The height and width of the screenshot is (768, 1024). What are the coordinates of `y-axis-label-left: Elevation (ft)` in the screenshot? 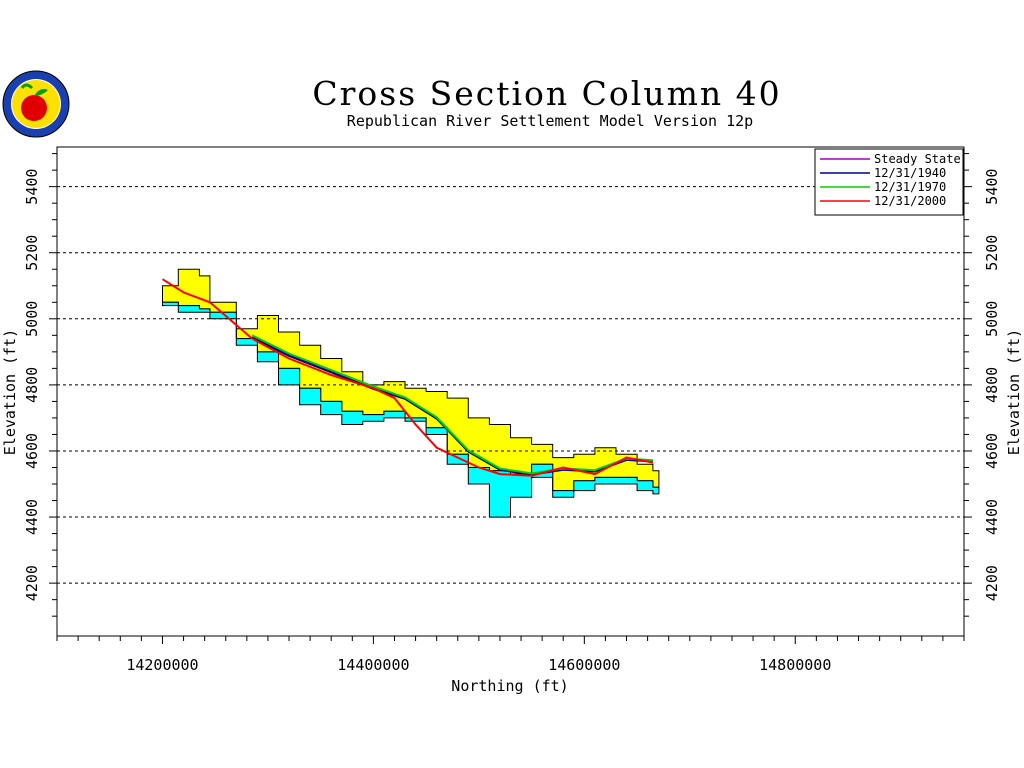 It's located at (10, 392).